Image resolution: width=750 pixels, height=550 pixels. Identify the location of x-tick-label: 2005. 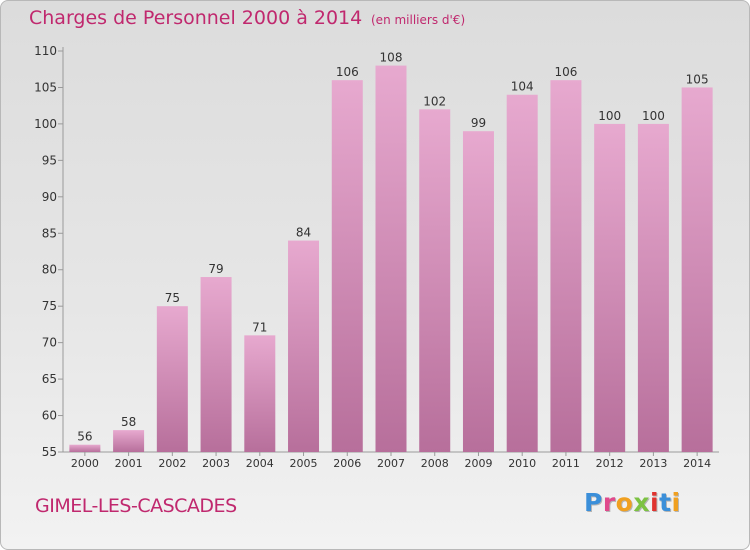
(304, 463).